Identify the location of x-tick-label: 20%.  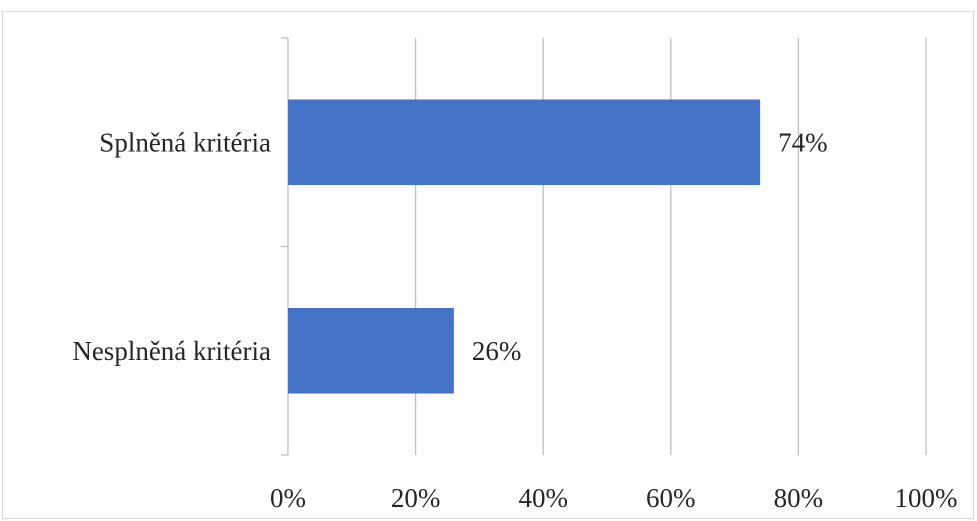
(416, 498).